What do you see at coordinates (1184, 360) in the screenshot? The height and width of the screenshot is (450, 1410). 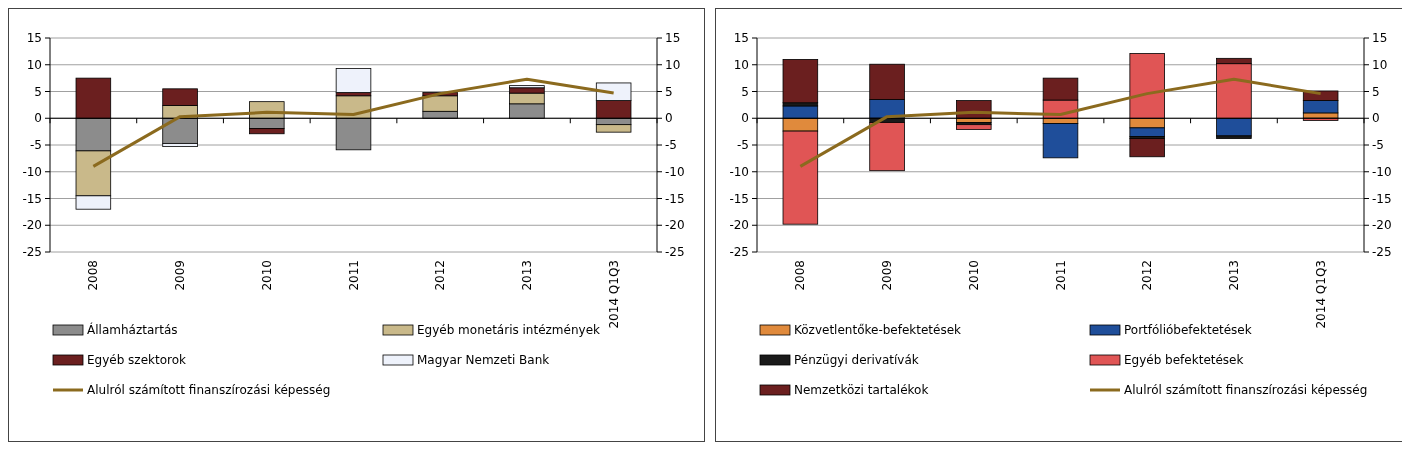 I see `legend-label: Egyéb befektetések` at bounding box center [1184, 360].